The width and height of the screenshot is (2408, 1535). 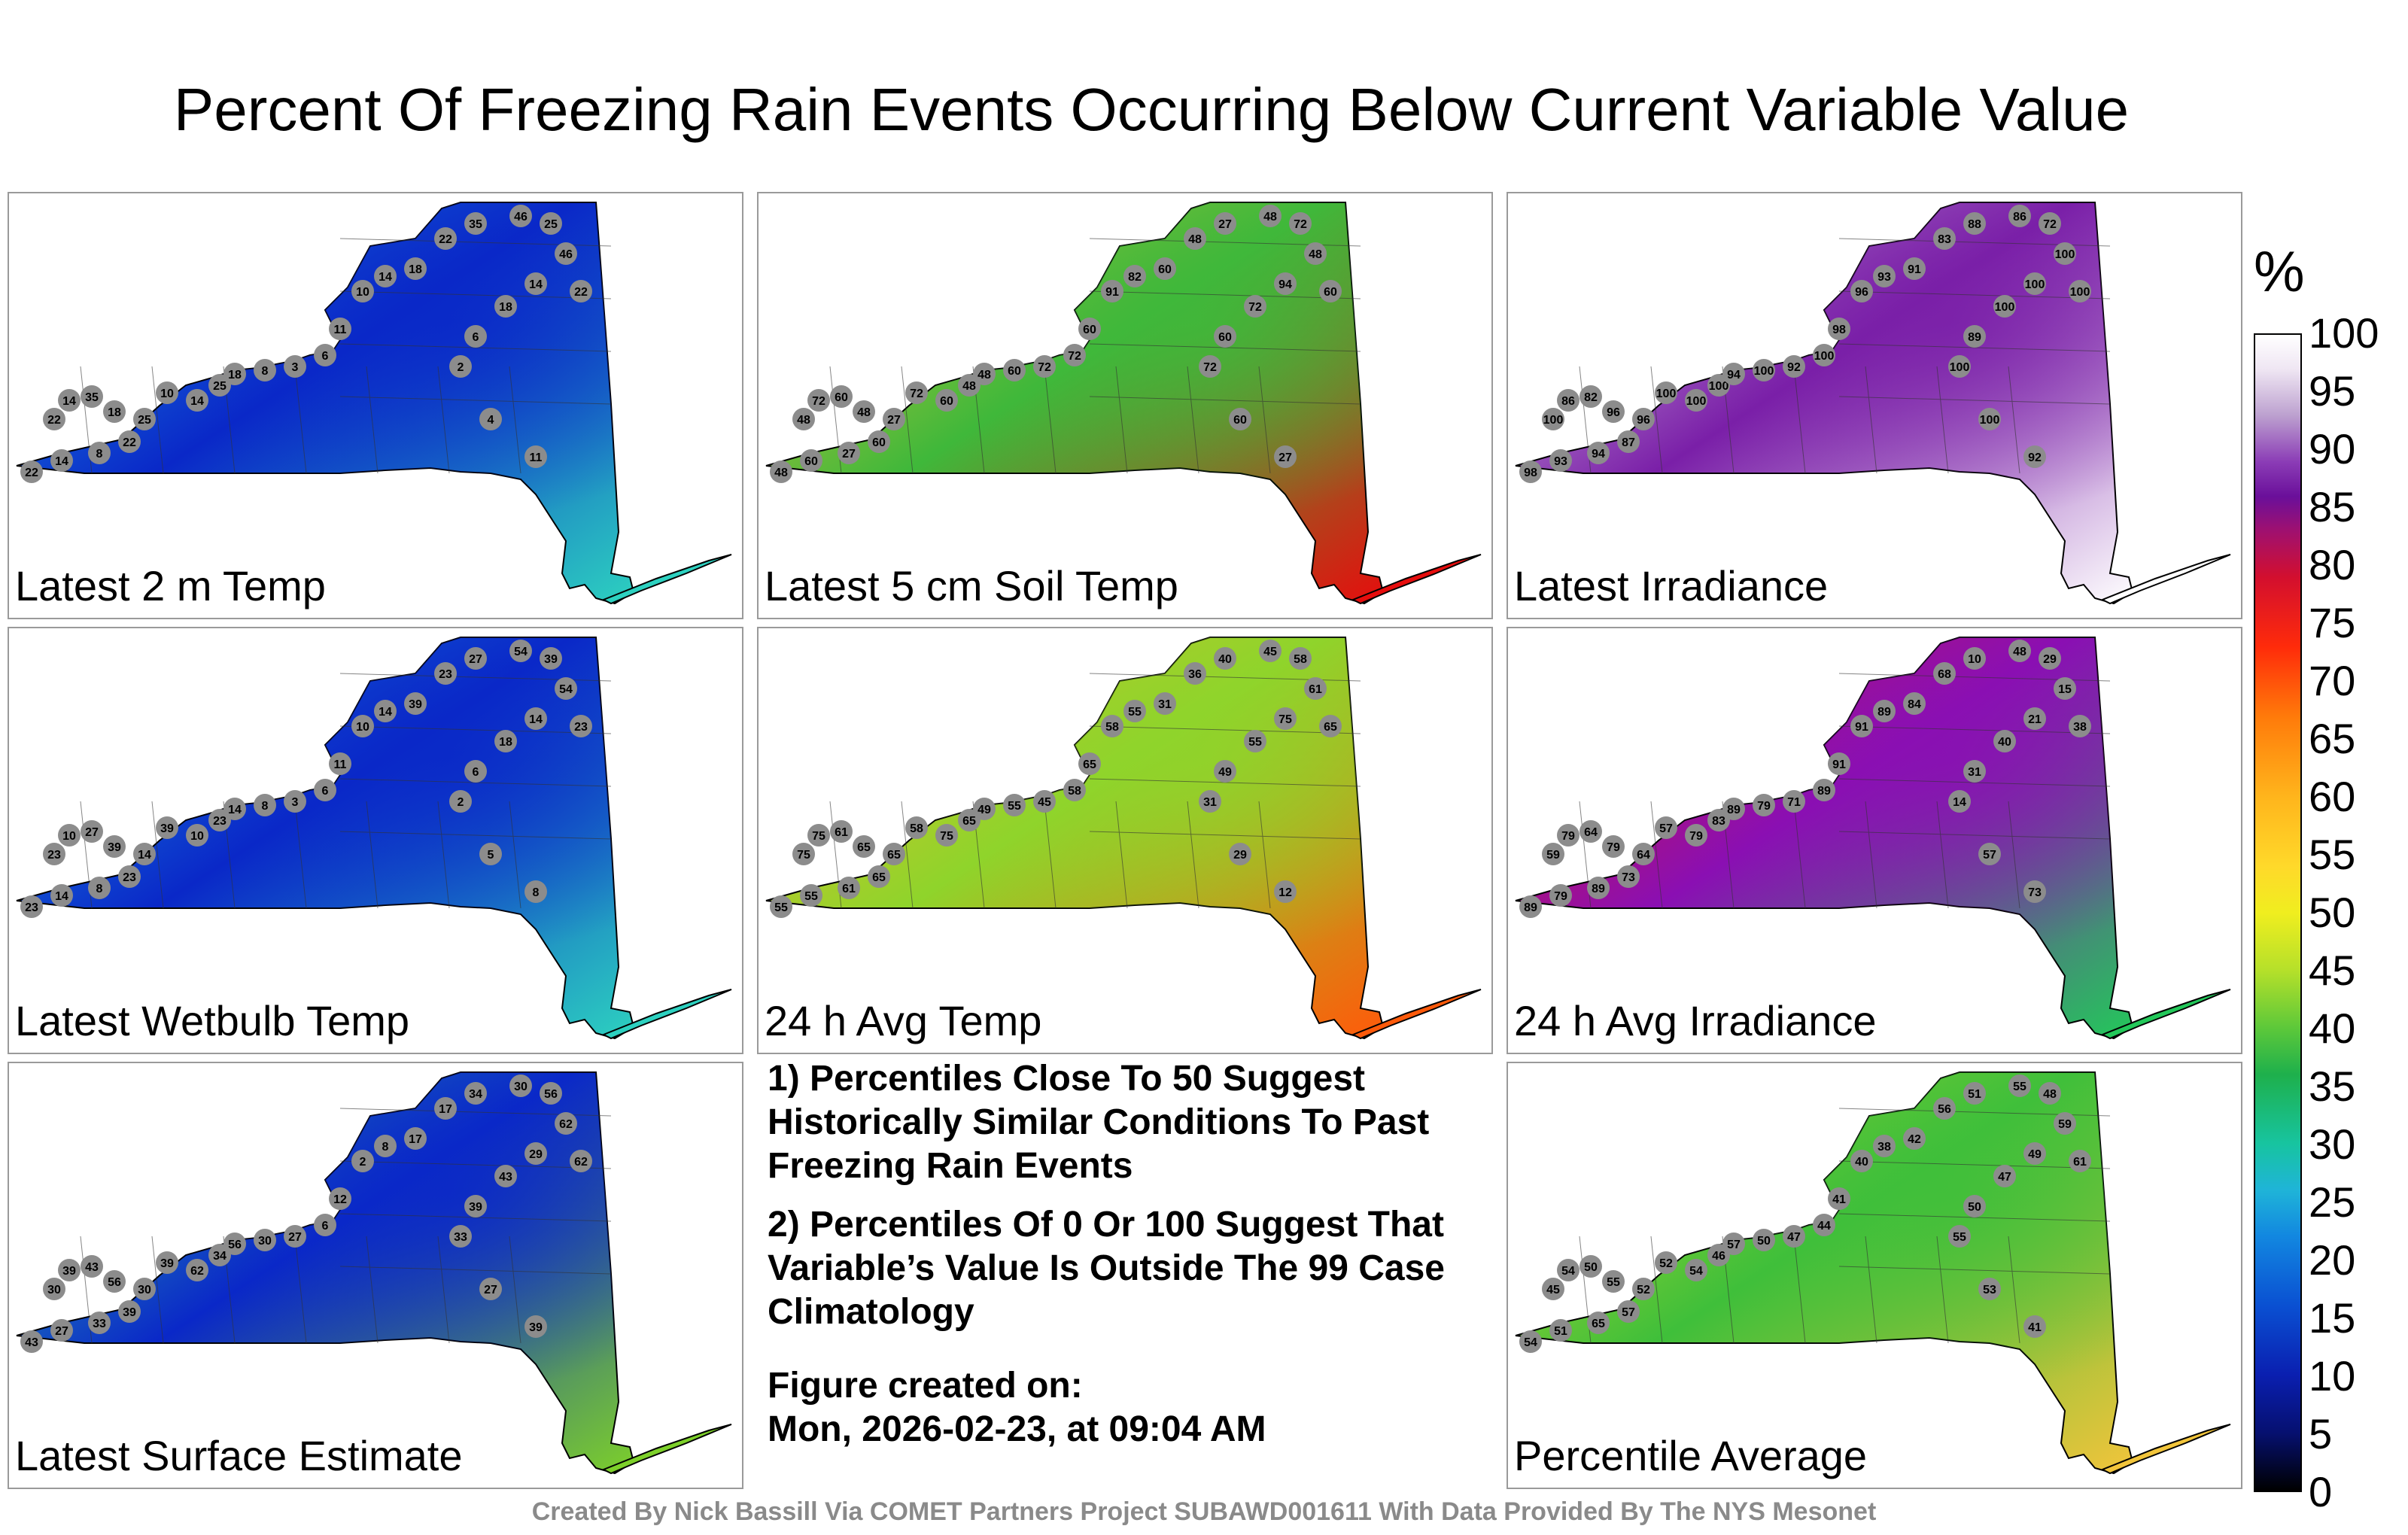 What do you see at coordinates (1989, 1289) in the screenshot?
I see `station-marker: 53` at bounding box center [1989, 1289].